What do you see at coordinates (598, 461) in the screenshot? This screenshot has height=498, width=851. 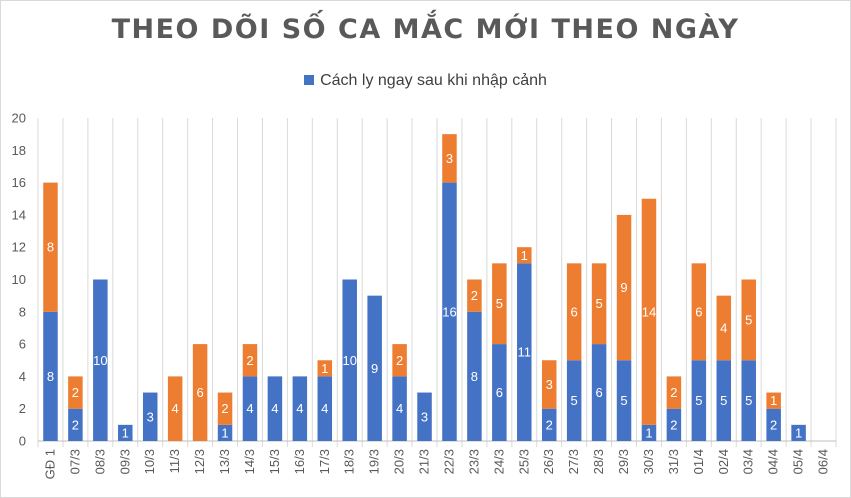 I see `x-tick-label: 28/3` at bounding box center [598, 461].